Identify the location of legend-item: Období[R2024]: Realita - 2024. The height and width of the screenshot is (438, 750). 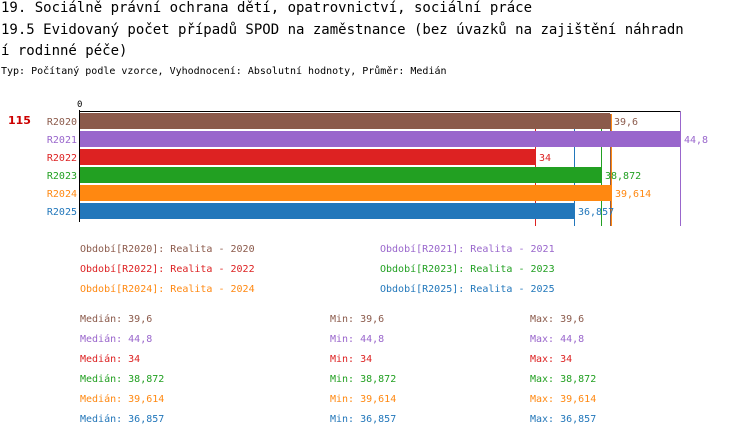
(167, 289).